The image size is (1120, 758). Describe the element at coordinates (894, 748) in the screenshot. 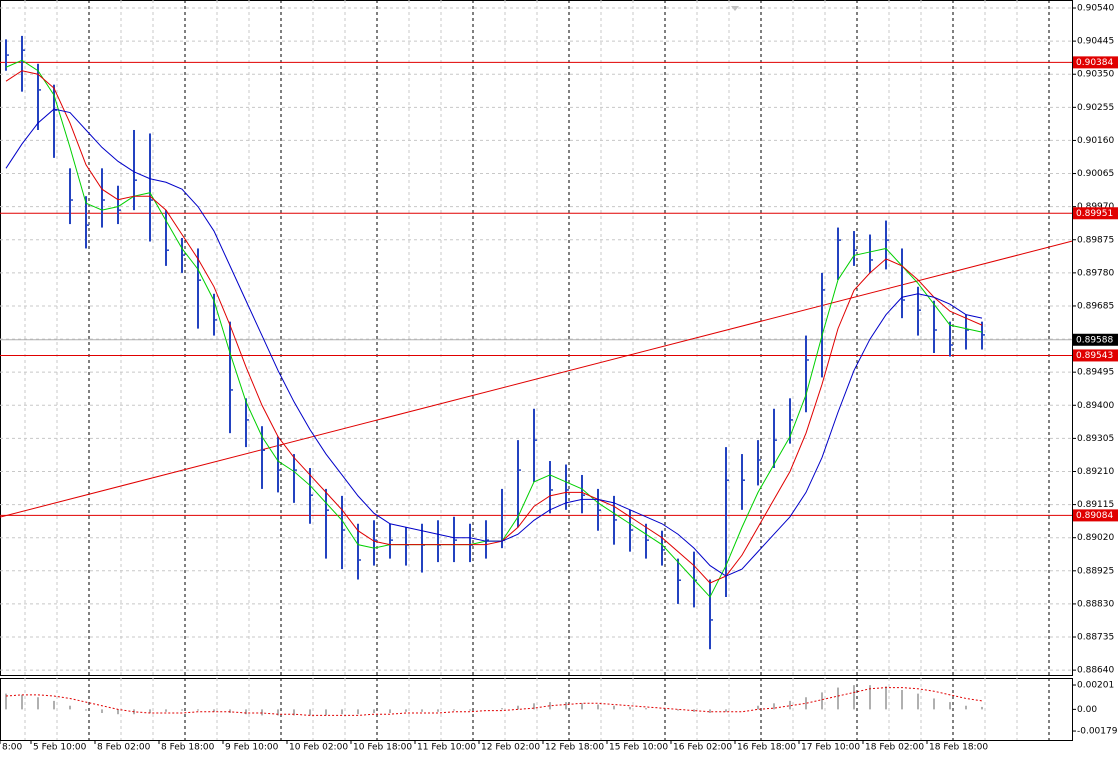

I see `x-tick-label: 18 Feb 02:00` at that location.